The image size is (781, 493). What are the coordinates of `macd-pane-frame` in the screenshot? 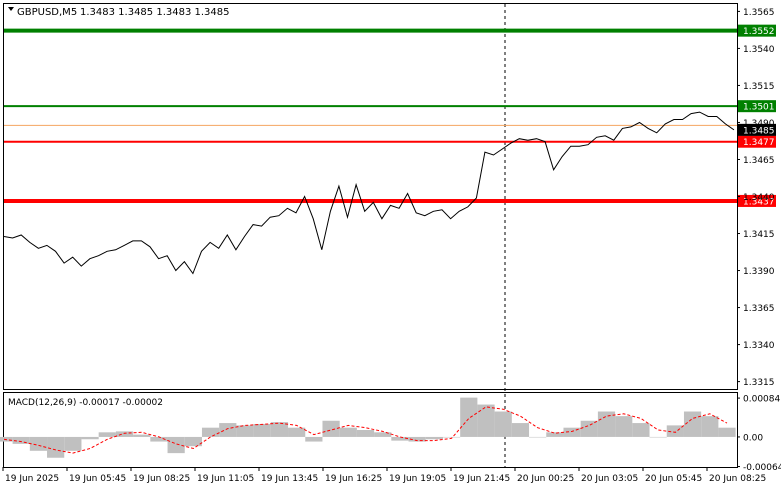 It's located at (370, 430).